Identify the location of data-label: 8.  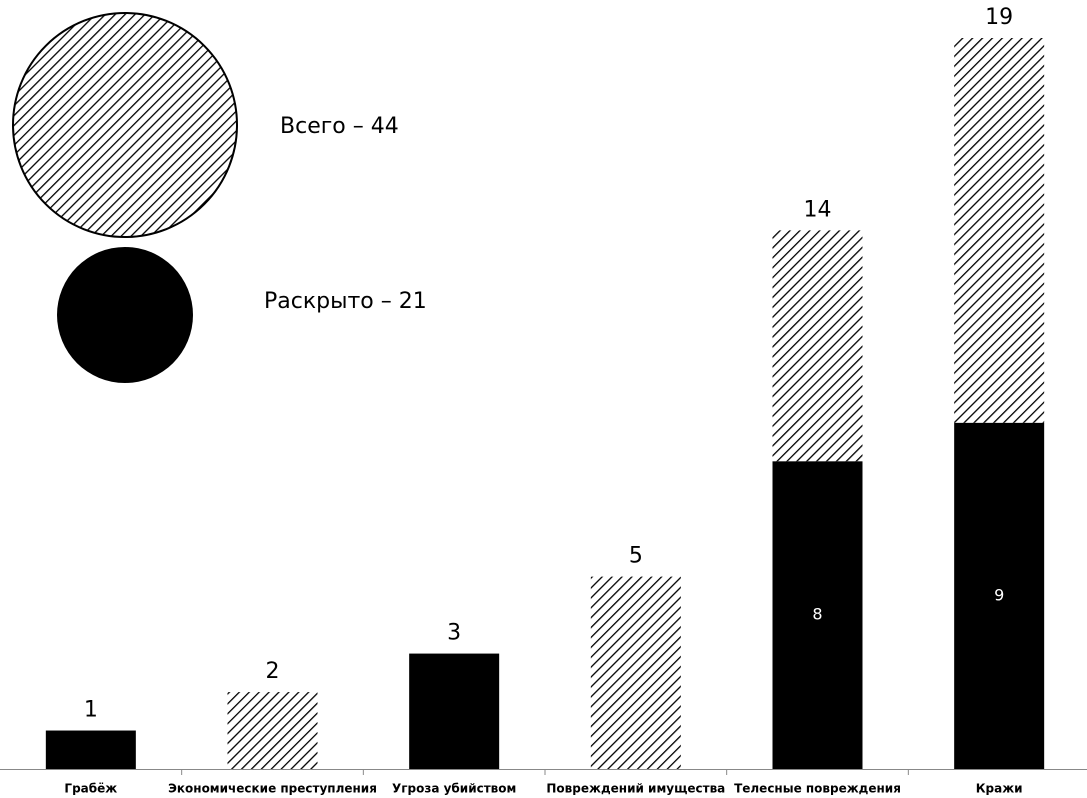
(817, 614).